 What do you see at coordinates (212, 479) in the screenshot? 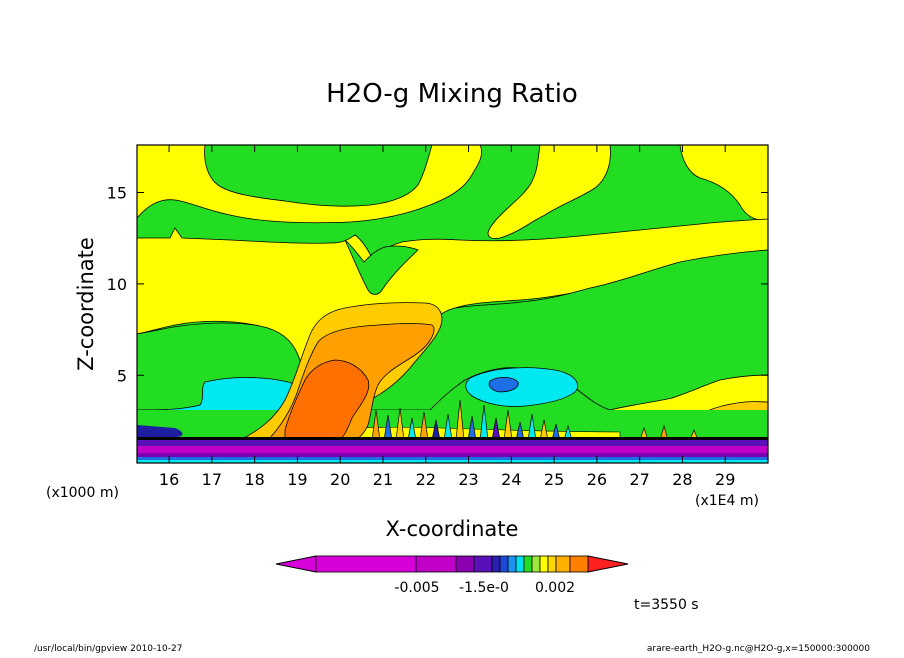
I see `x-tick-label: 17` at bounding box center [212, 479].